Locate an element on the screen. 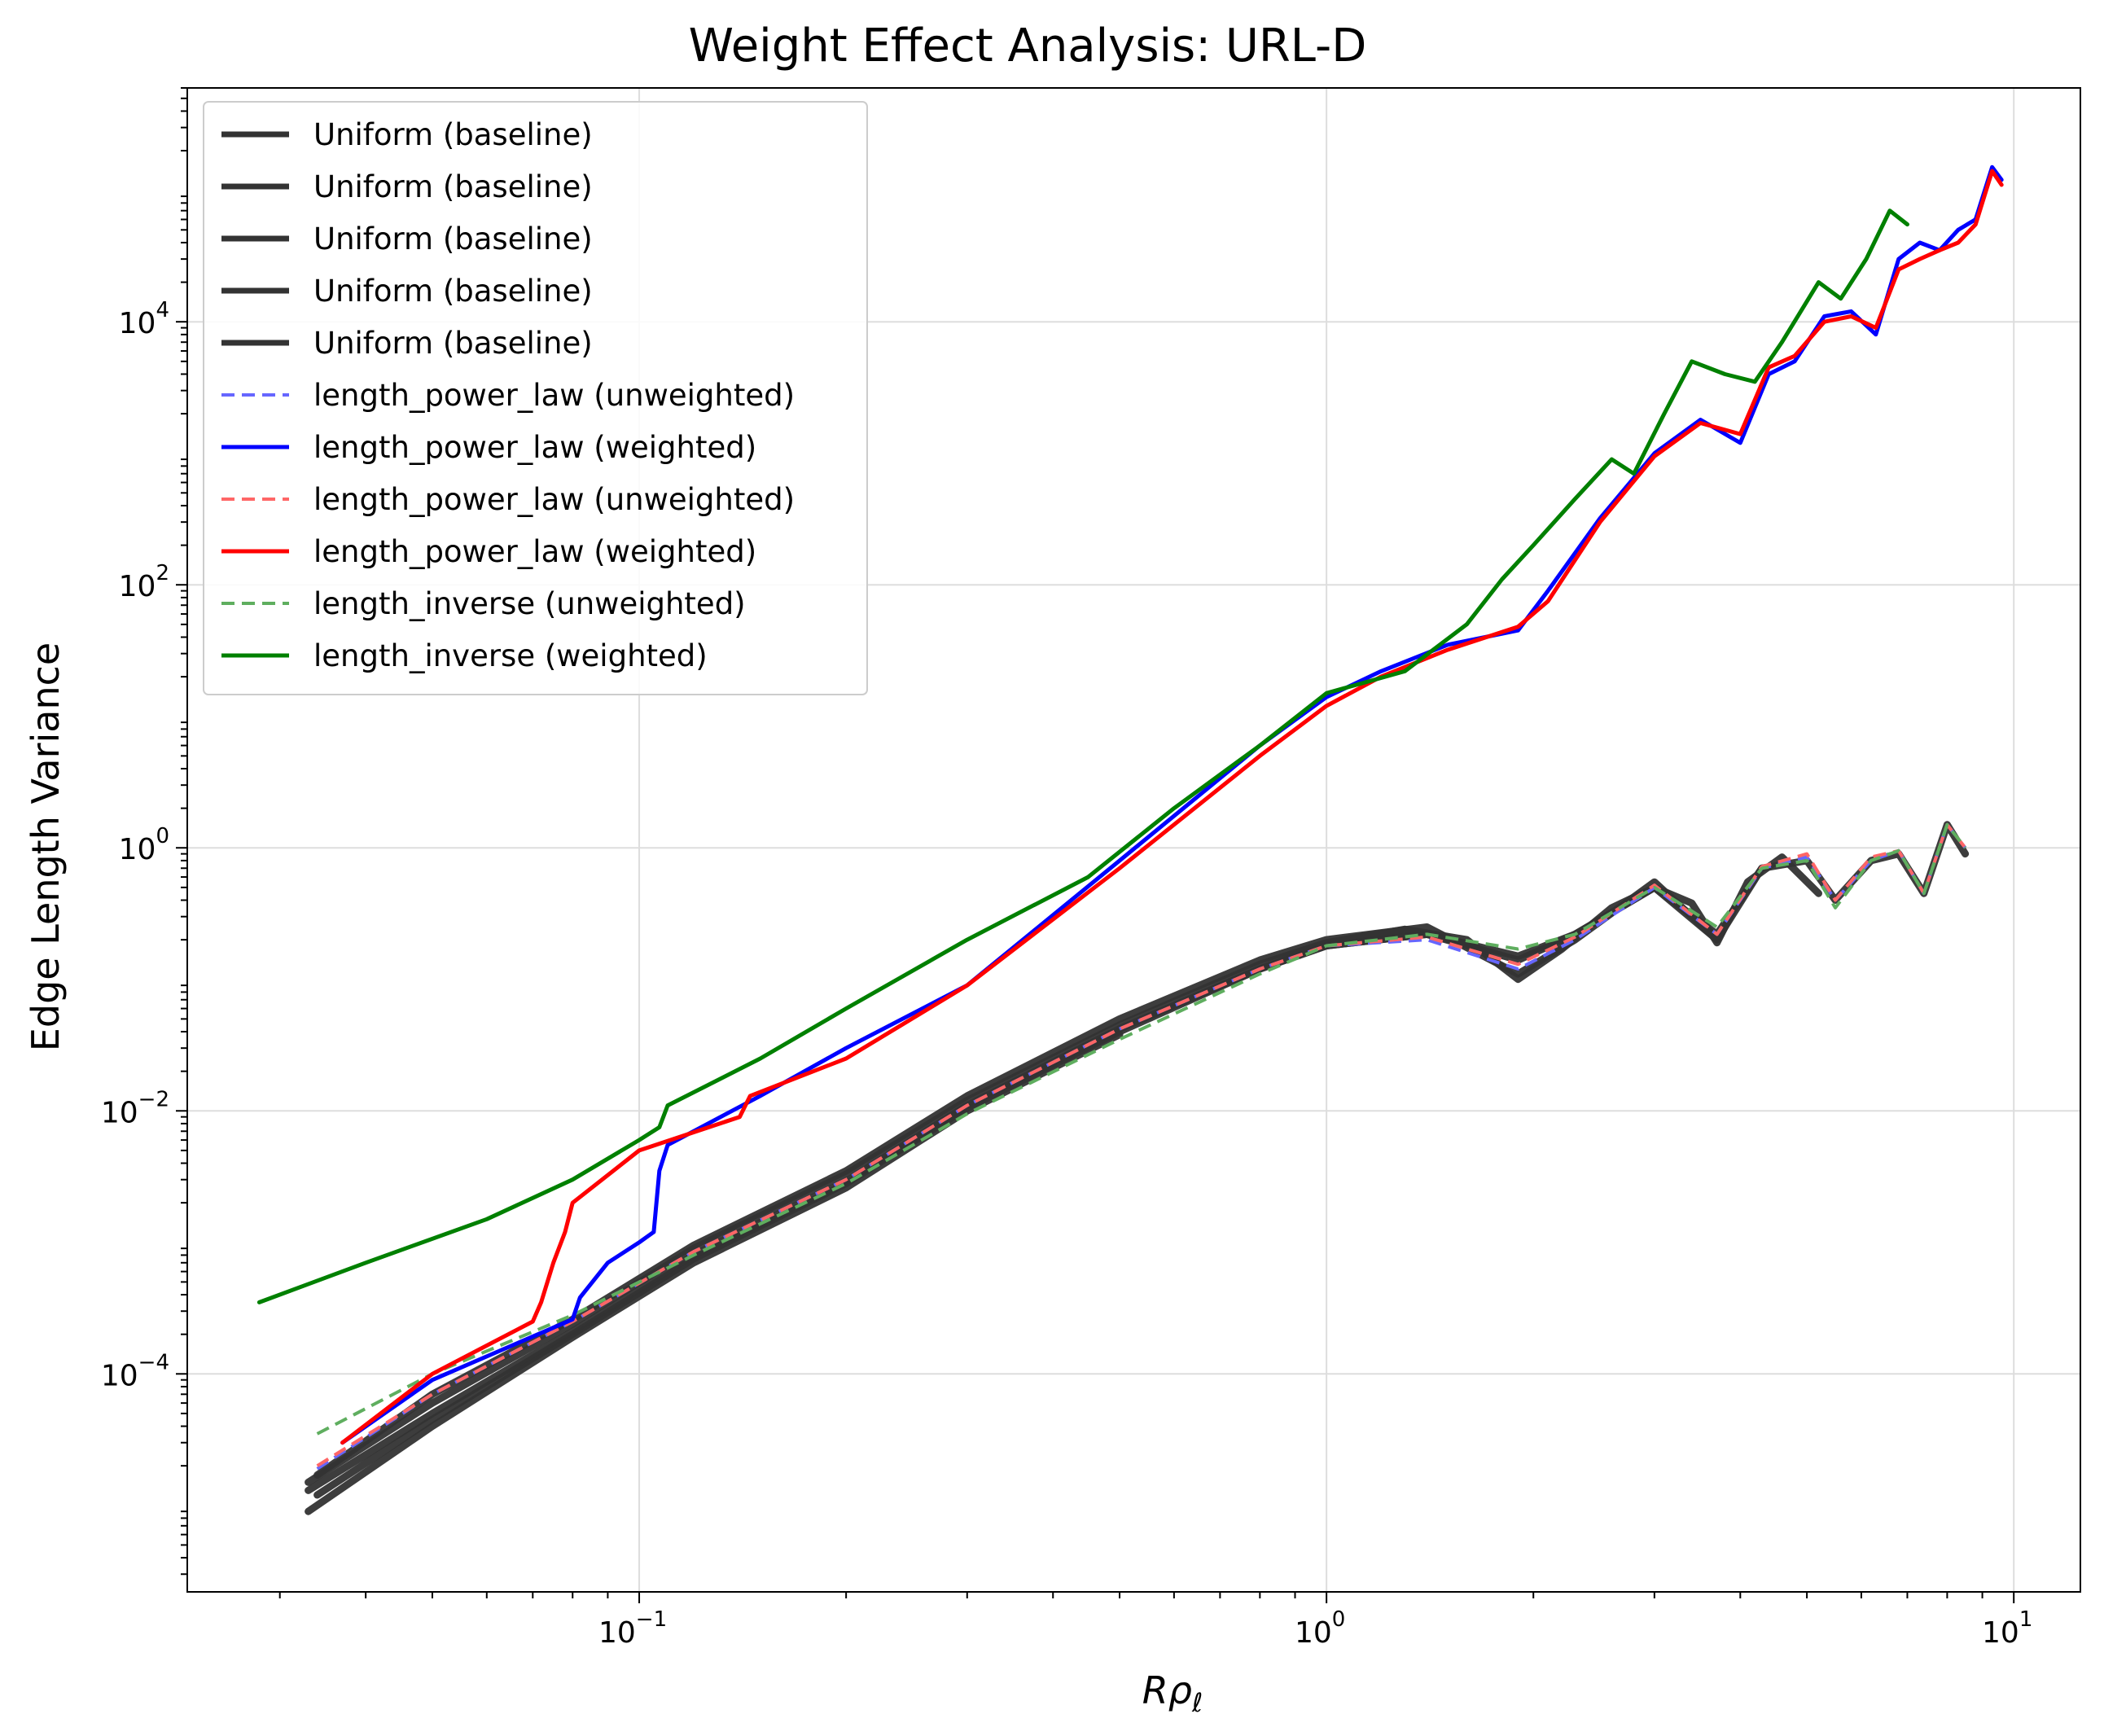  x-tick-exponent: 0 is located at coordinates (1339, 1619).